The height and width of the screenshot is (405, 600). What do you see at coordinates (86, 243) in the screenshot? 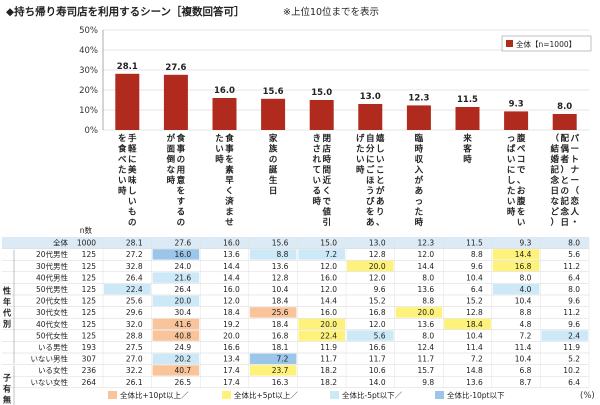
I see `row-n: 1000` at bounding box center [86, 243].